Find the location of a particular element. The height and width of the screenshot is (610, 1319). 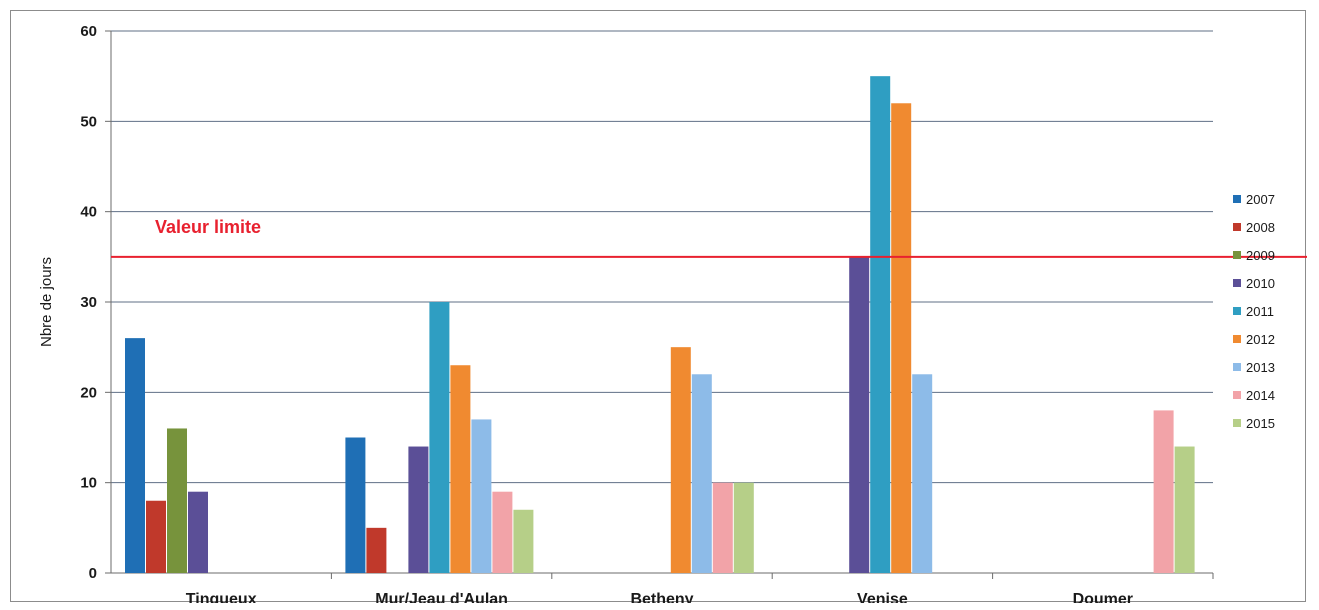

legend-swatch-2012 is located at coordinates (1237, 339).